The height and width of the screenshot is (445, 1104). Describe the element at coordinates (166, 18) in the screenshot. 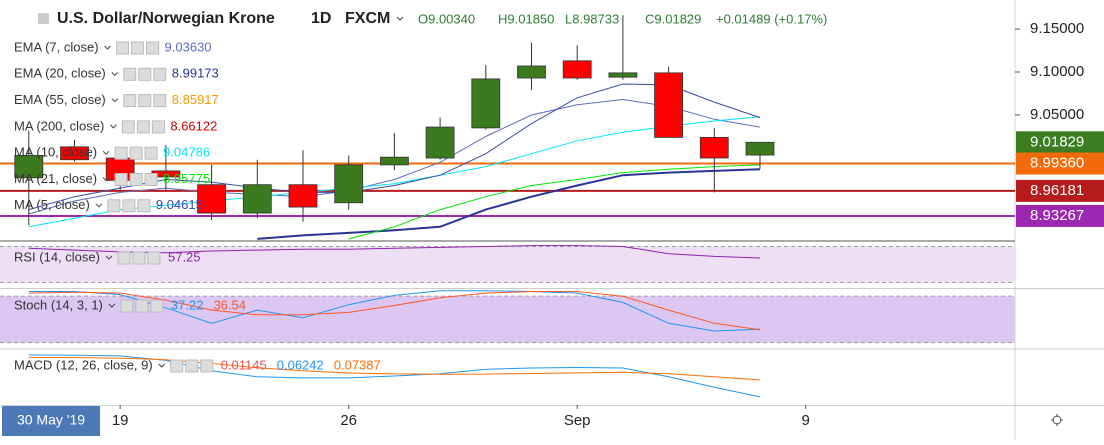

I see `chart-title: U.S. Dollar/Norwegian Krone` at that location.